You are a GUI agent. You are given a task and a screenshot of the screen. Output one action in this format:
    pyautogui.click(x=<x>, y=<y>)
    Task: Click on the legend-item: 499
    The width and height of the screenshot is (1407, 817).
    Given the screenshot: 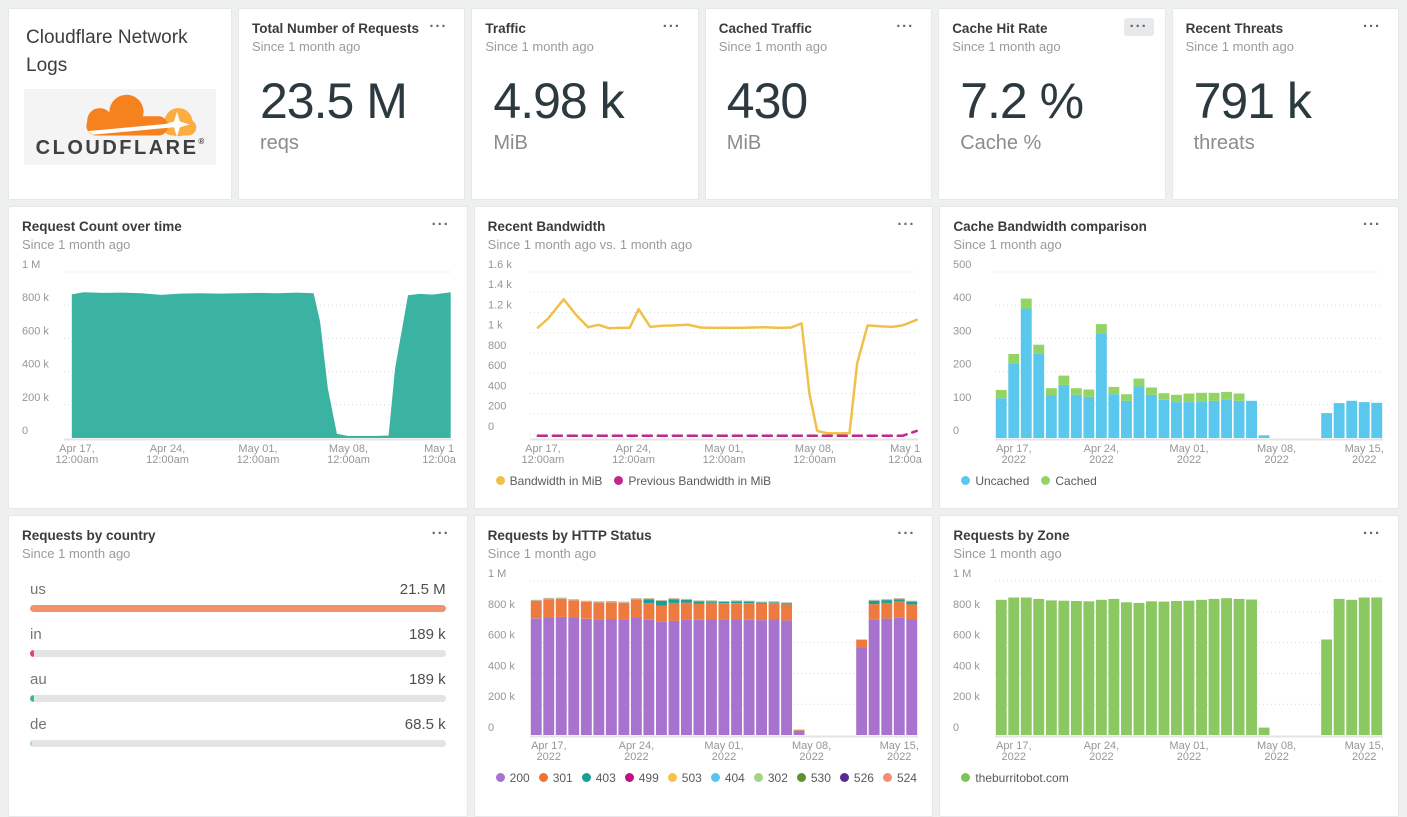 What is the action you would take?
    pyautogui.click(x=641, y=777)
    